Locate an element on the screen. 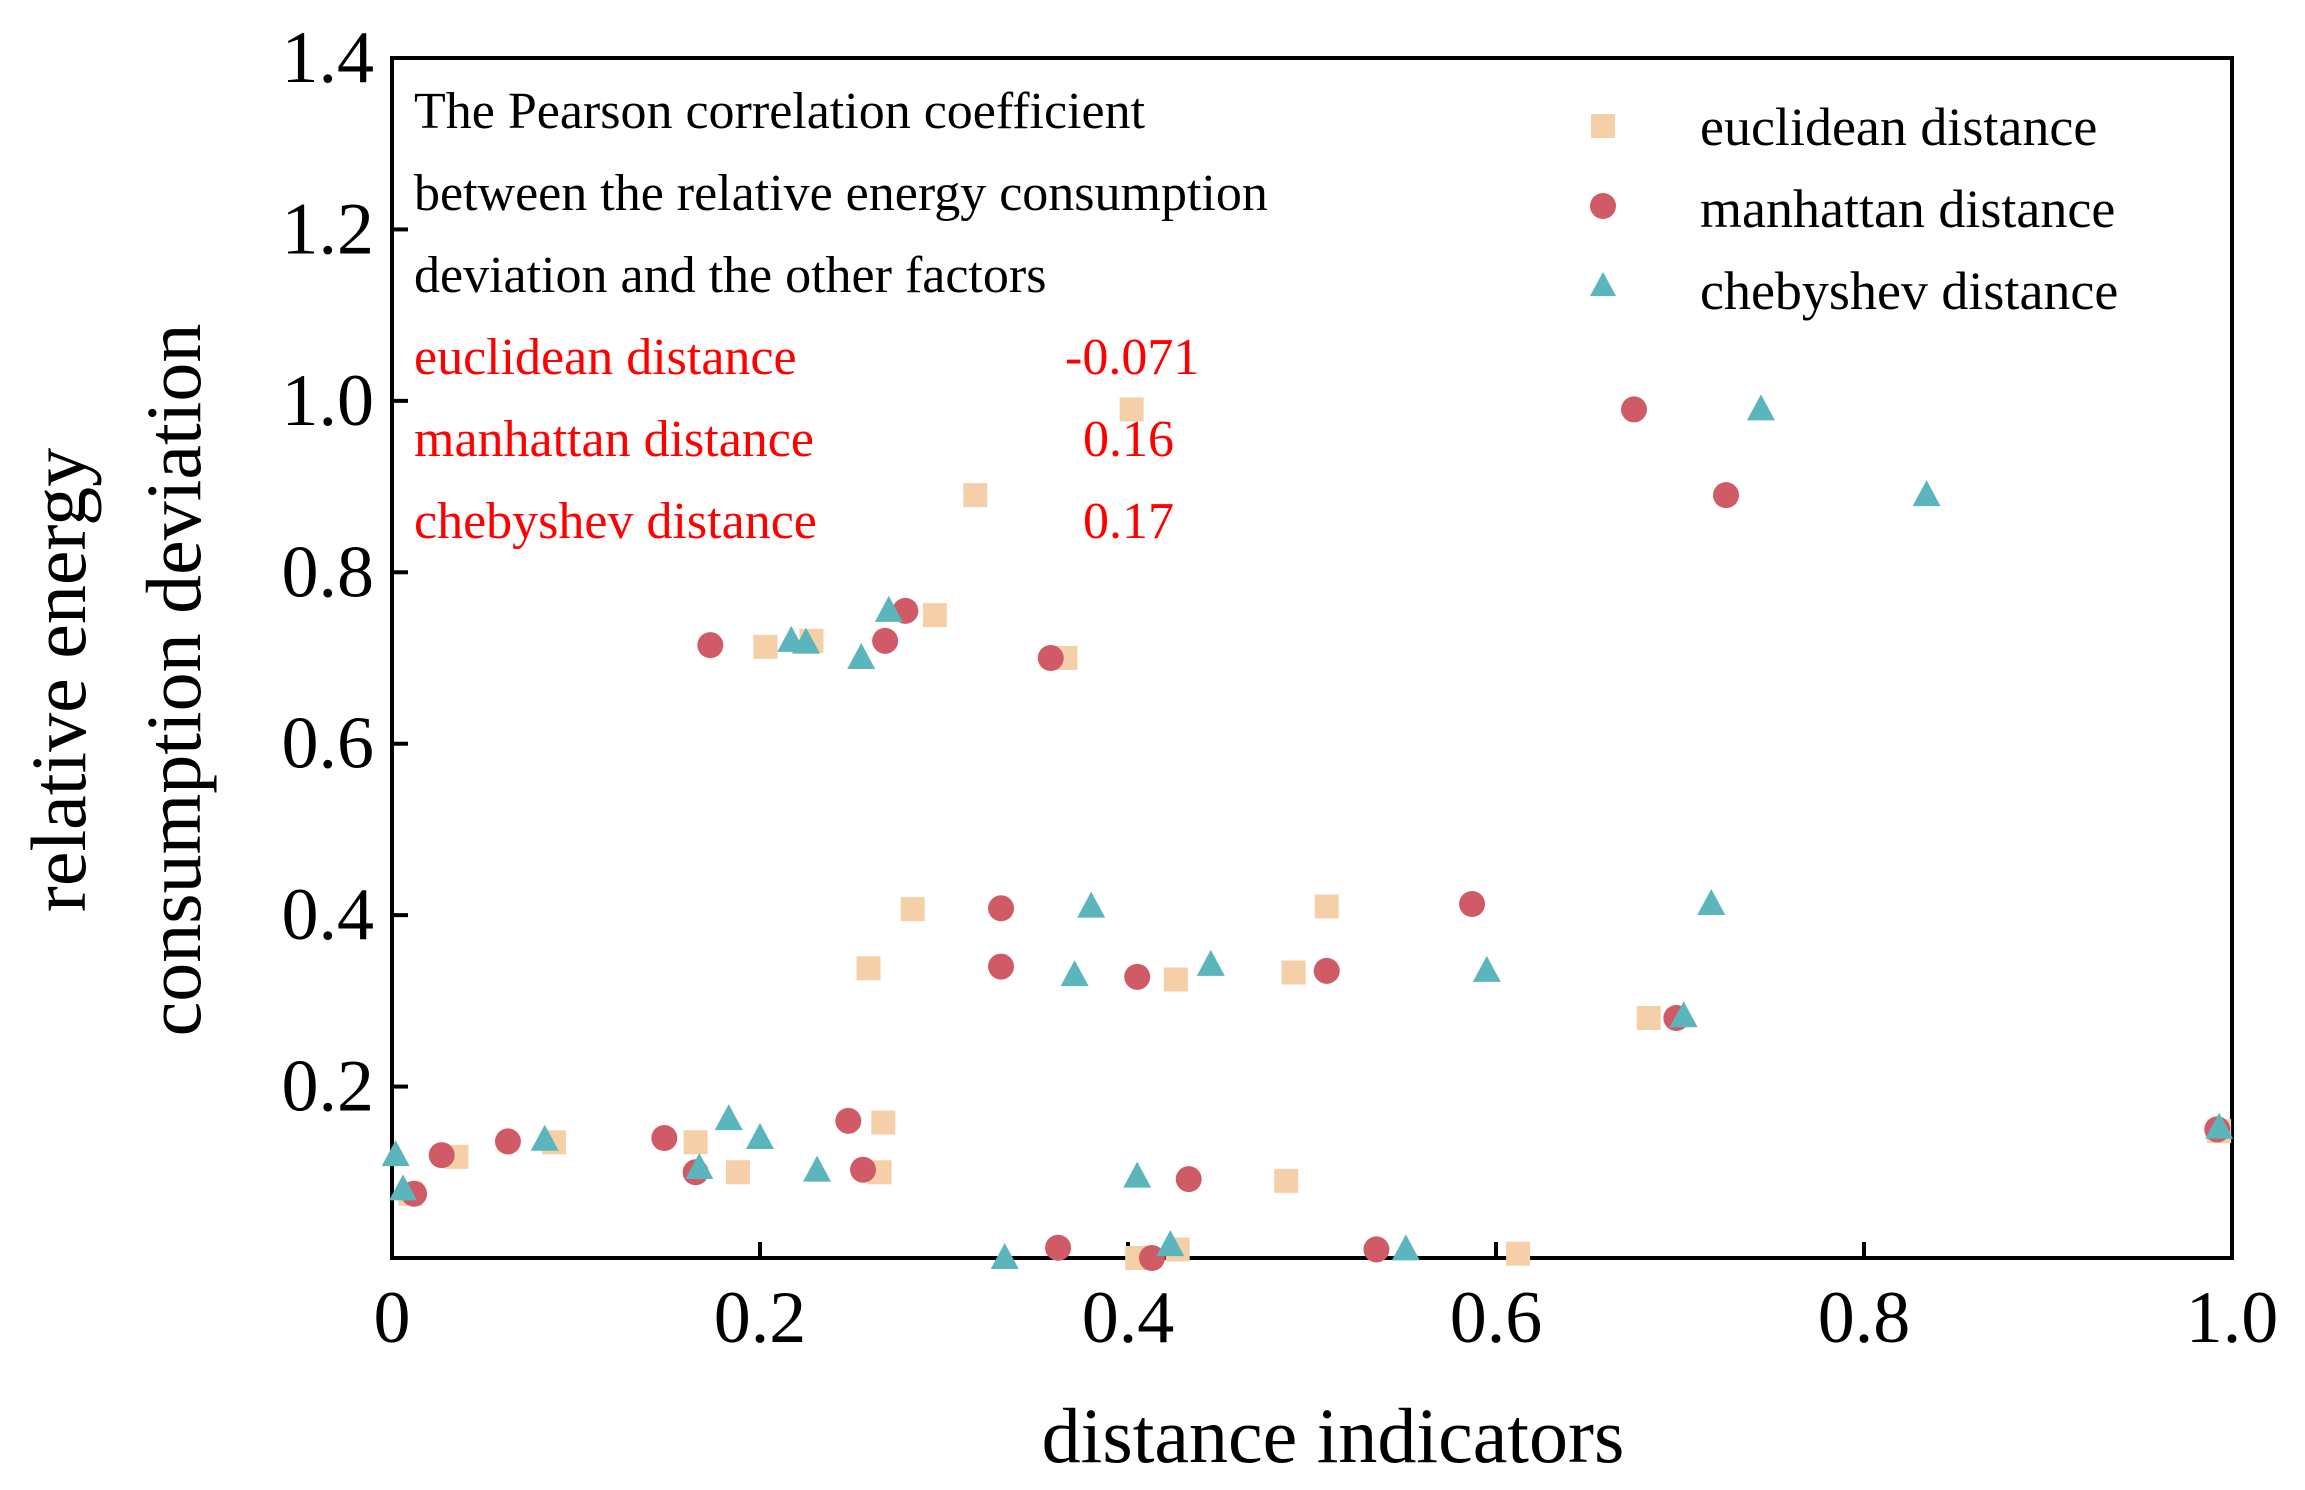 The height and width of the screenshot is (1490, 2305). corr-euclidean-label: euclidean distance is located at coordinates (605, 357).